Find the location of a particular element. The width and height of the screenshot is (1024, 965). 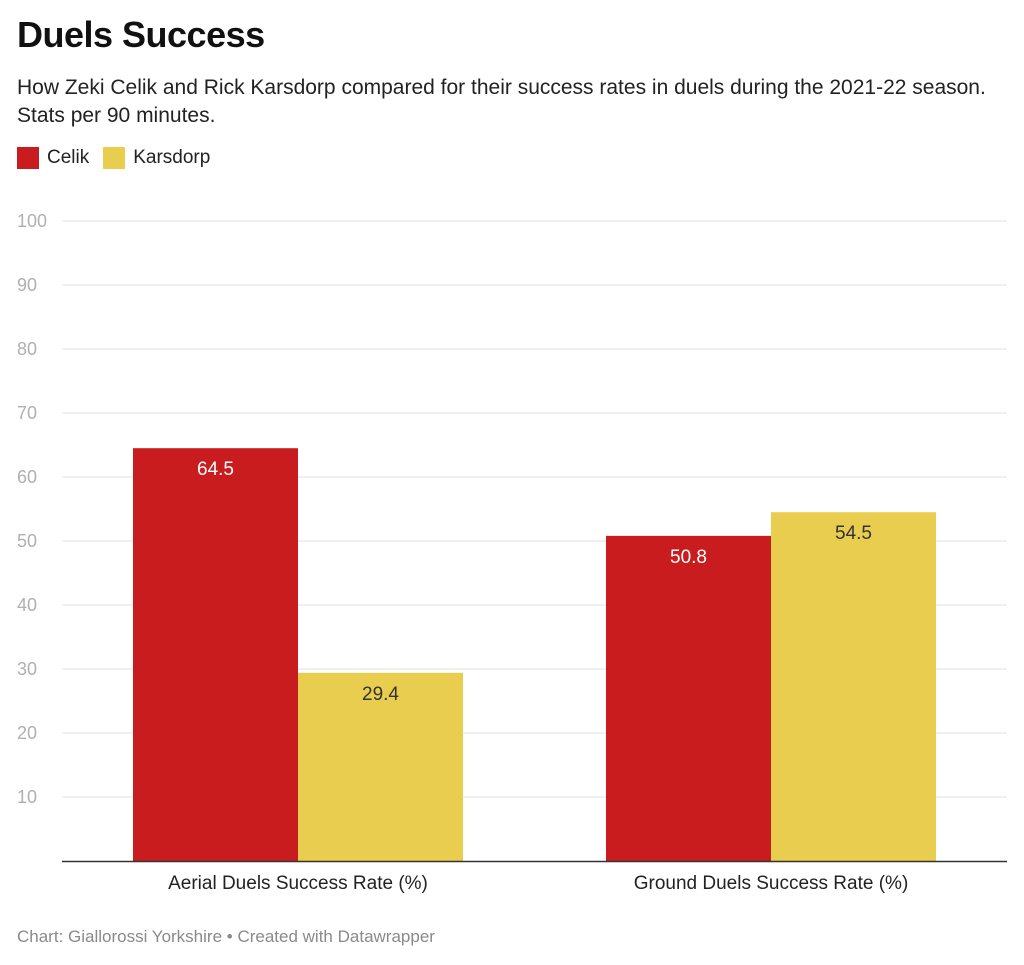

value-label-celik-1: 64.5 is located at coordinates (215, 469).